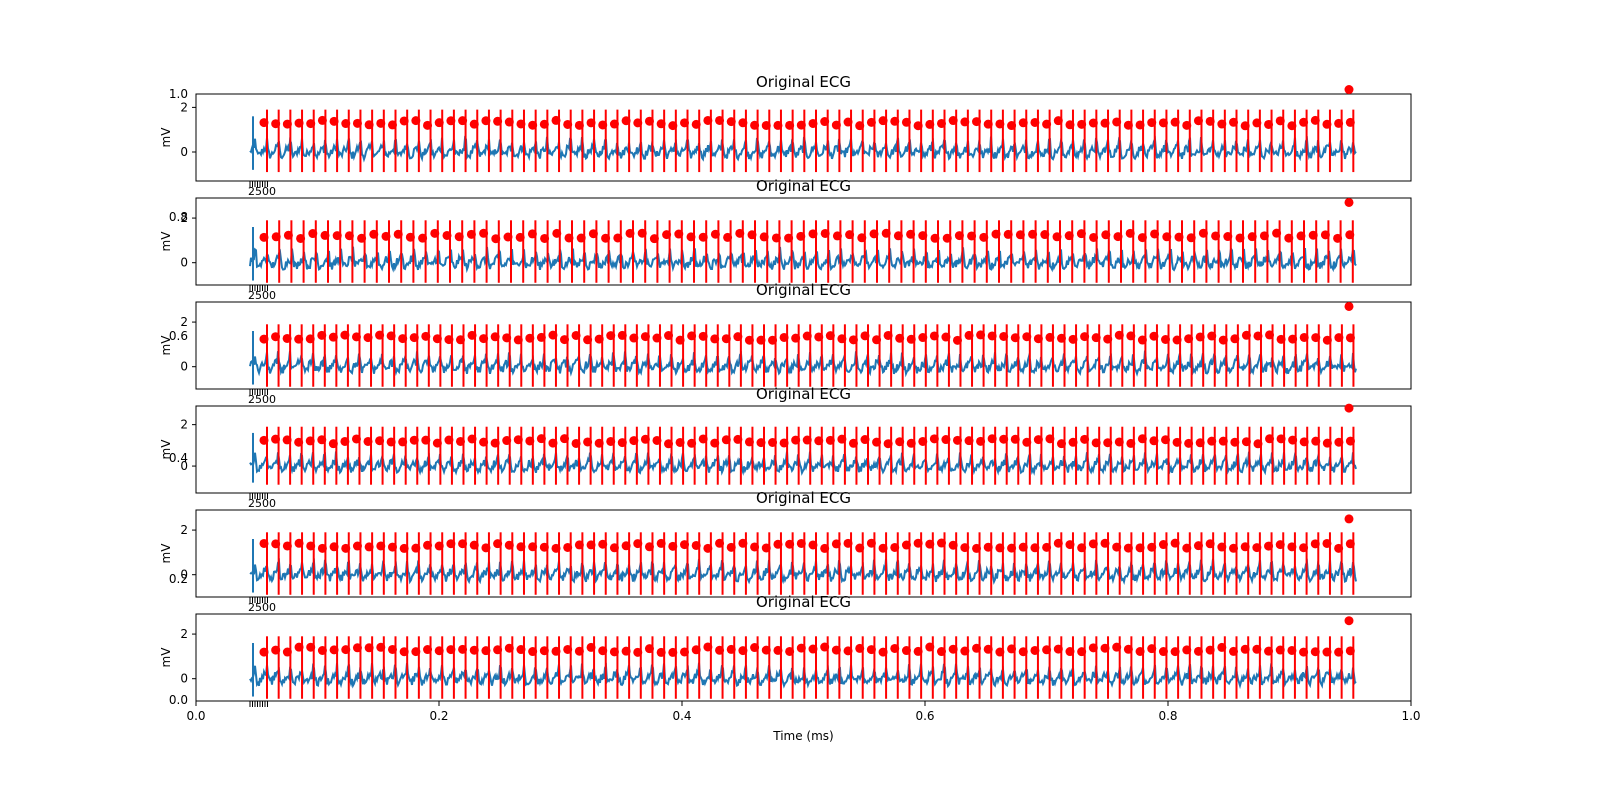 The image size is (1600, 802). I want to click on overlay-x-tick-label: 1.0, so click(1410, 716).